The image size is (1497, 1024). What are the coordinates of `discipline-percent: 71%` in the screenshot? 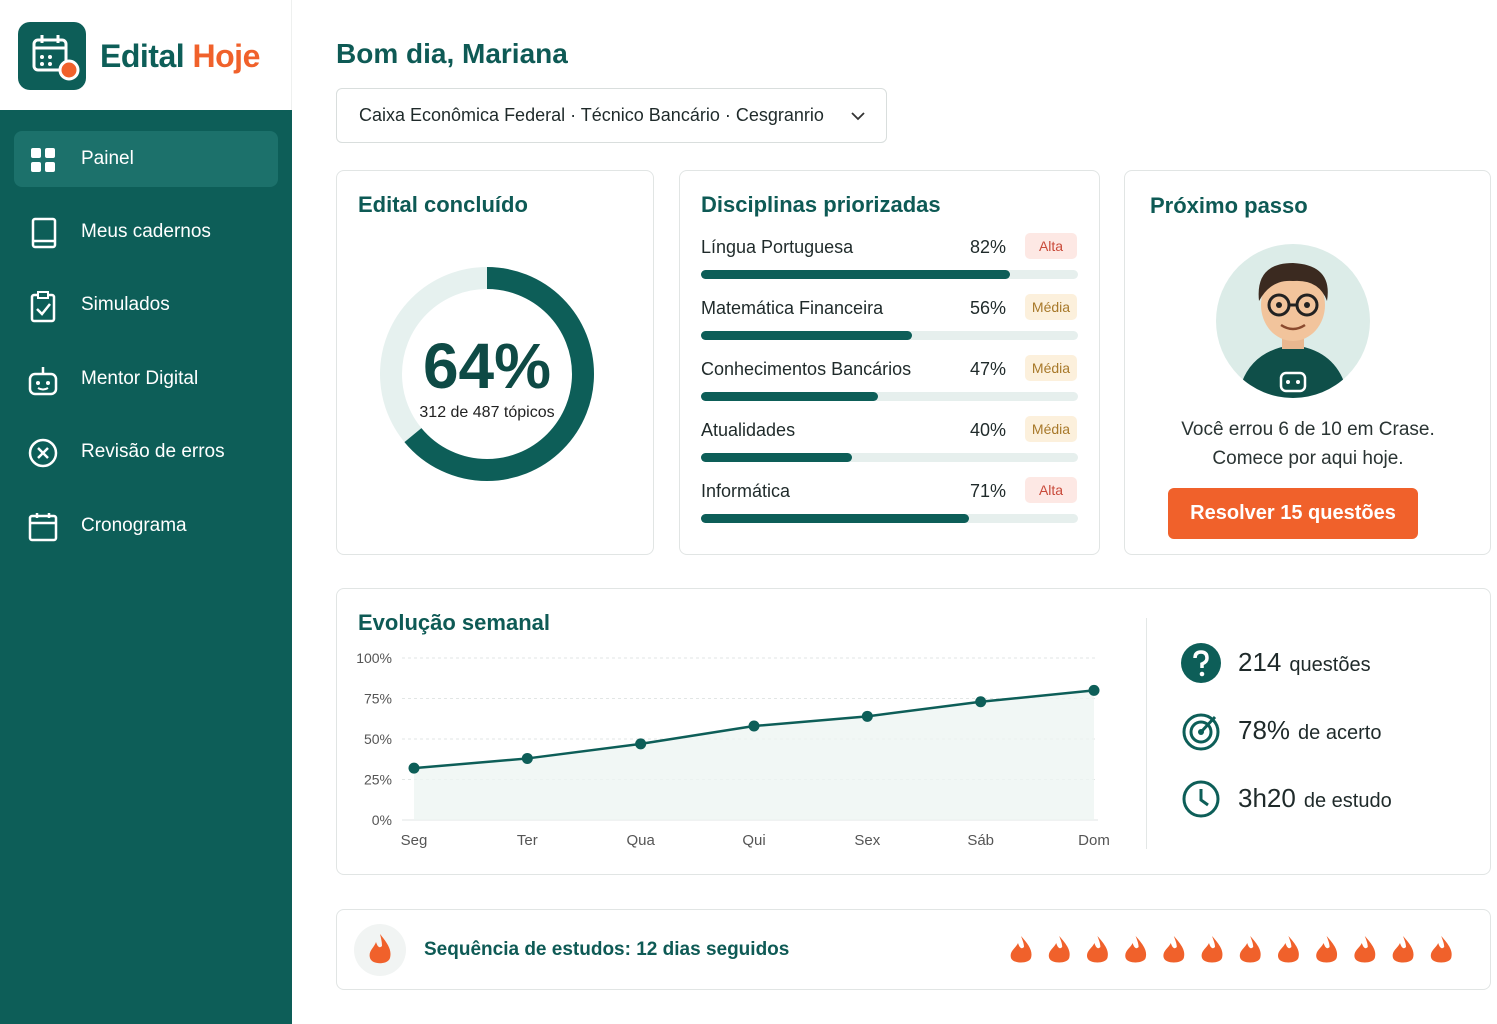 It's located at (987, 491).